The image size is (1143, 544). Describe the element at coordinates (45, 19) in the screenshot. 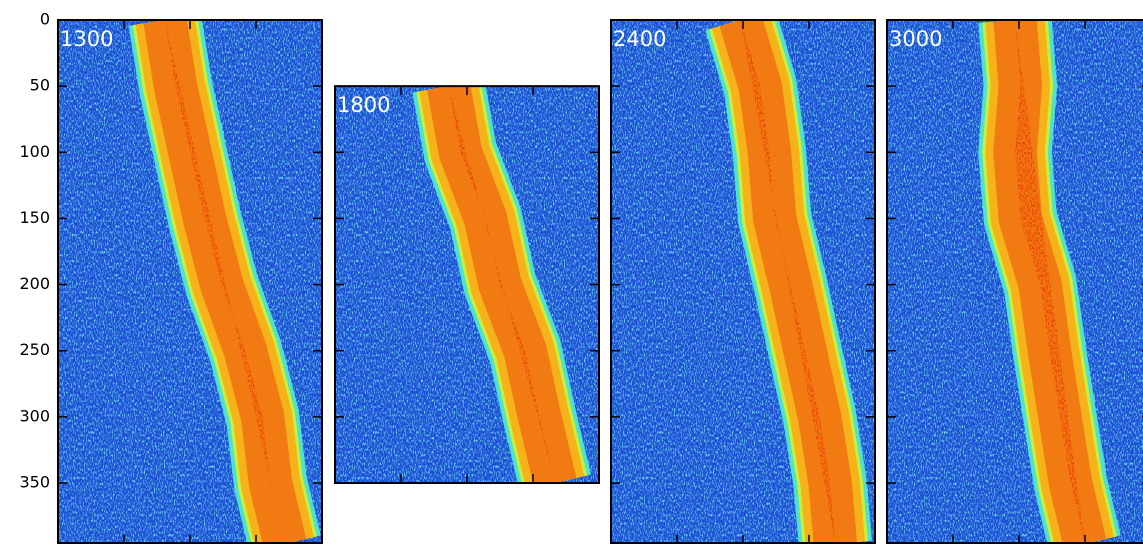

I see `y-tick-label: 0` at that location.